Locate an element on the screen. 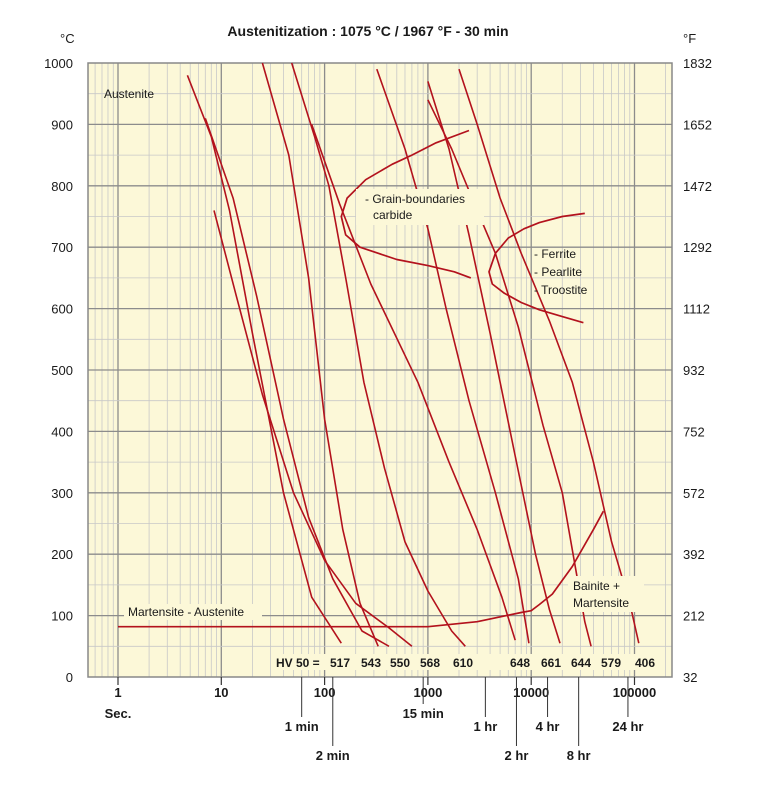 This screenshot has width=782, height=795. y-tick-label-c: 800 is located at coordinates (62, 186).